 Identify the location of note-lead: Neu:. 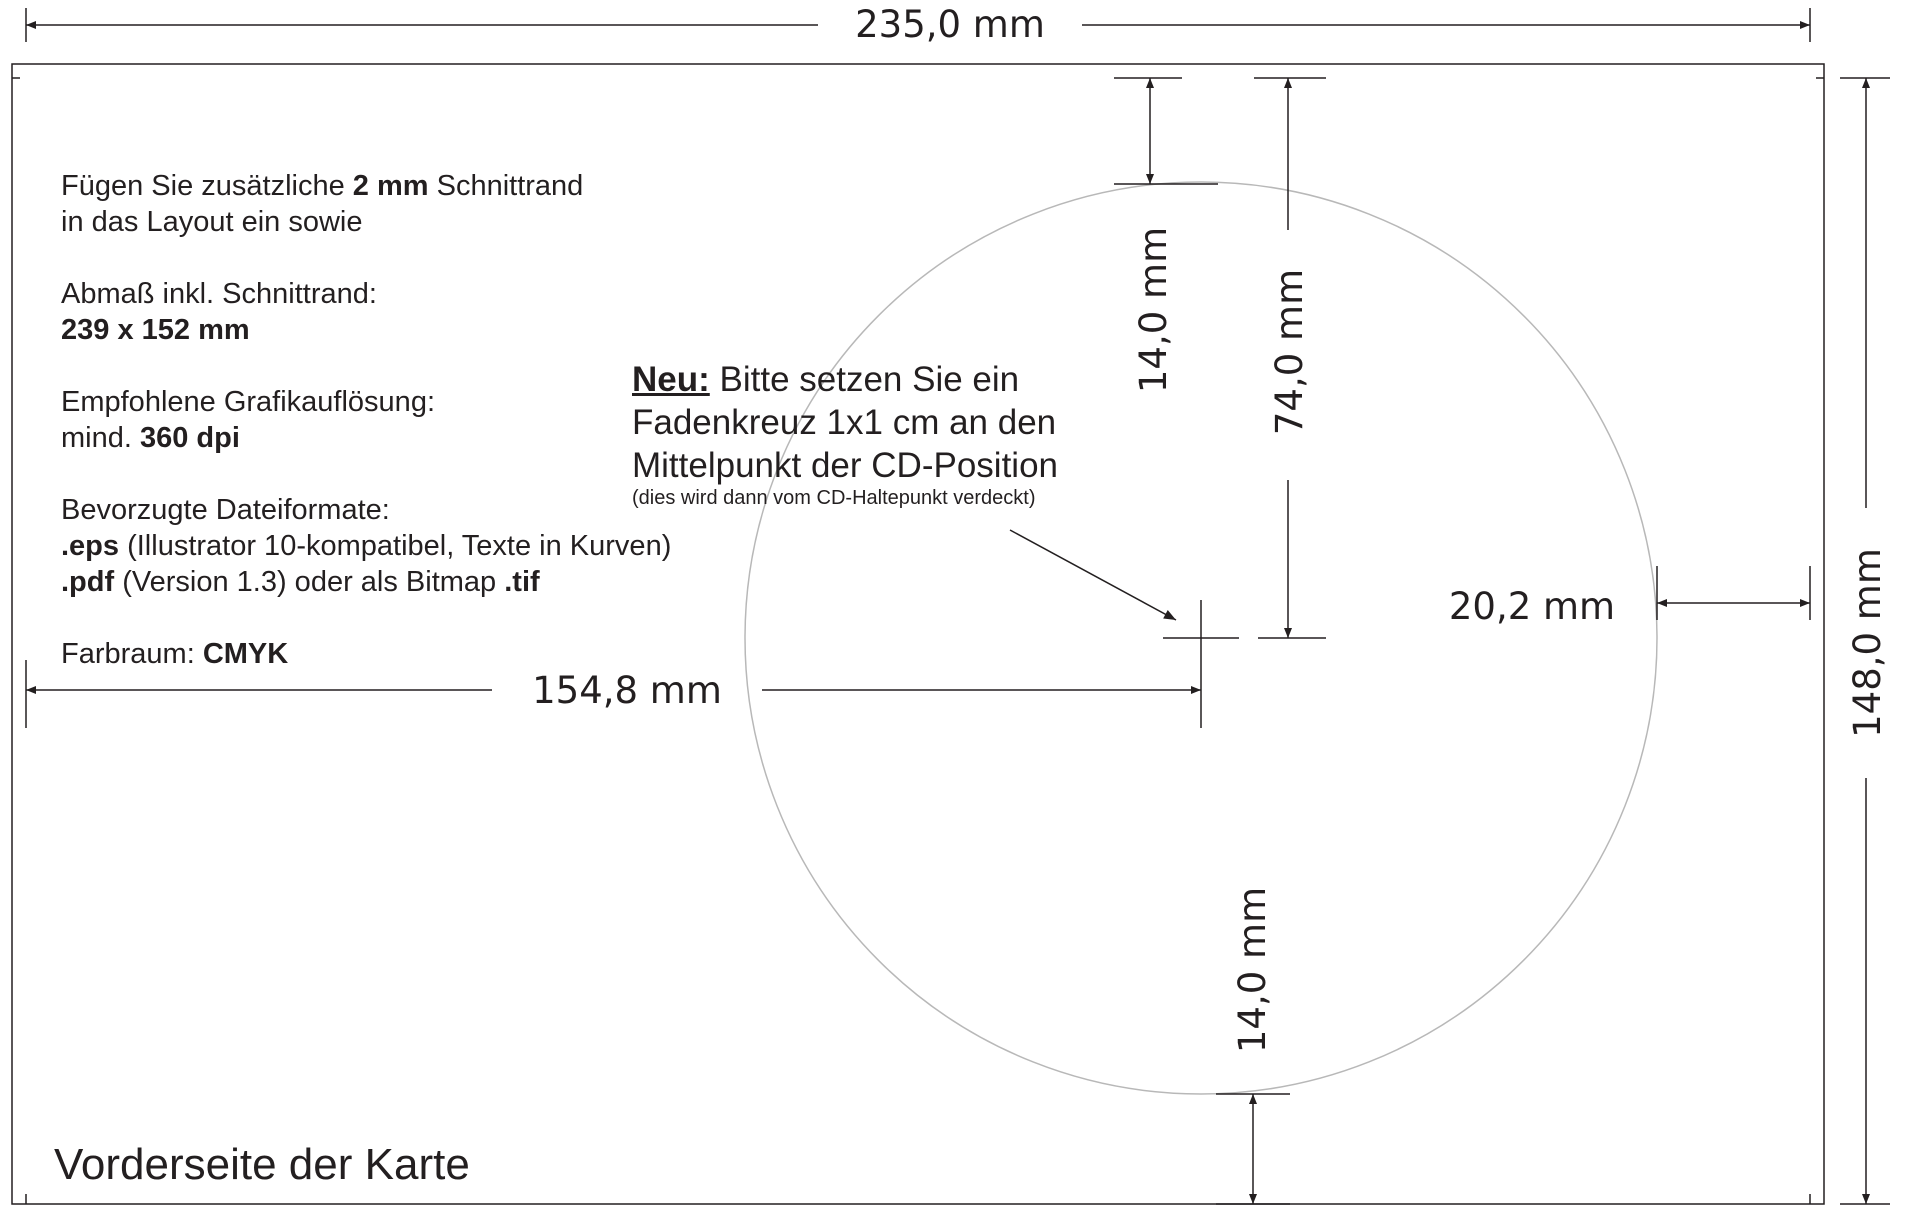
(671, 379).